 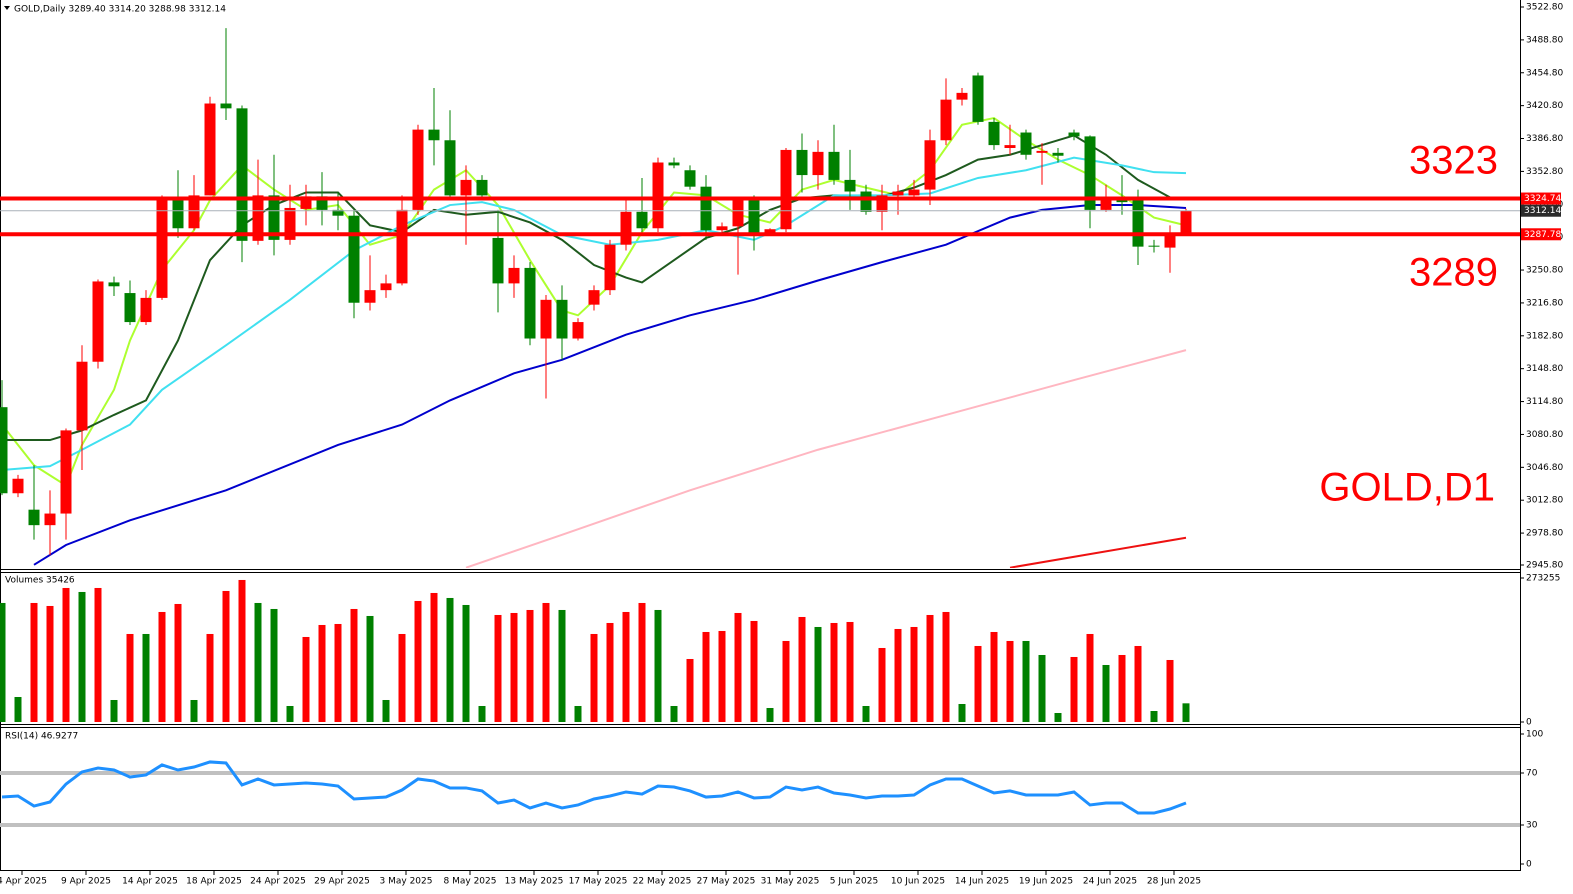 What do you see at coordinates (342, 882) in the screenshot?
I see `x-tick-label: 29 Apr 2025` at bounding box center [342, 882].